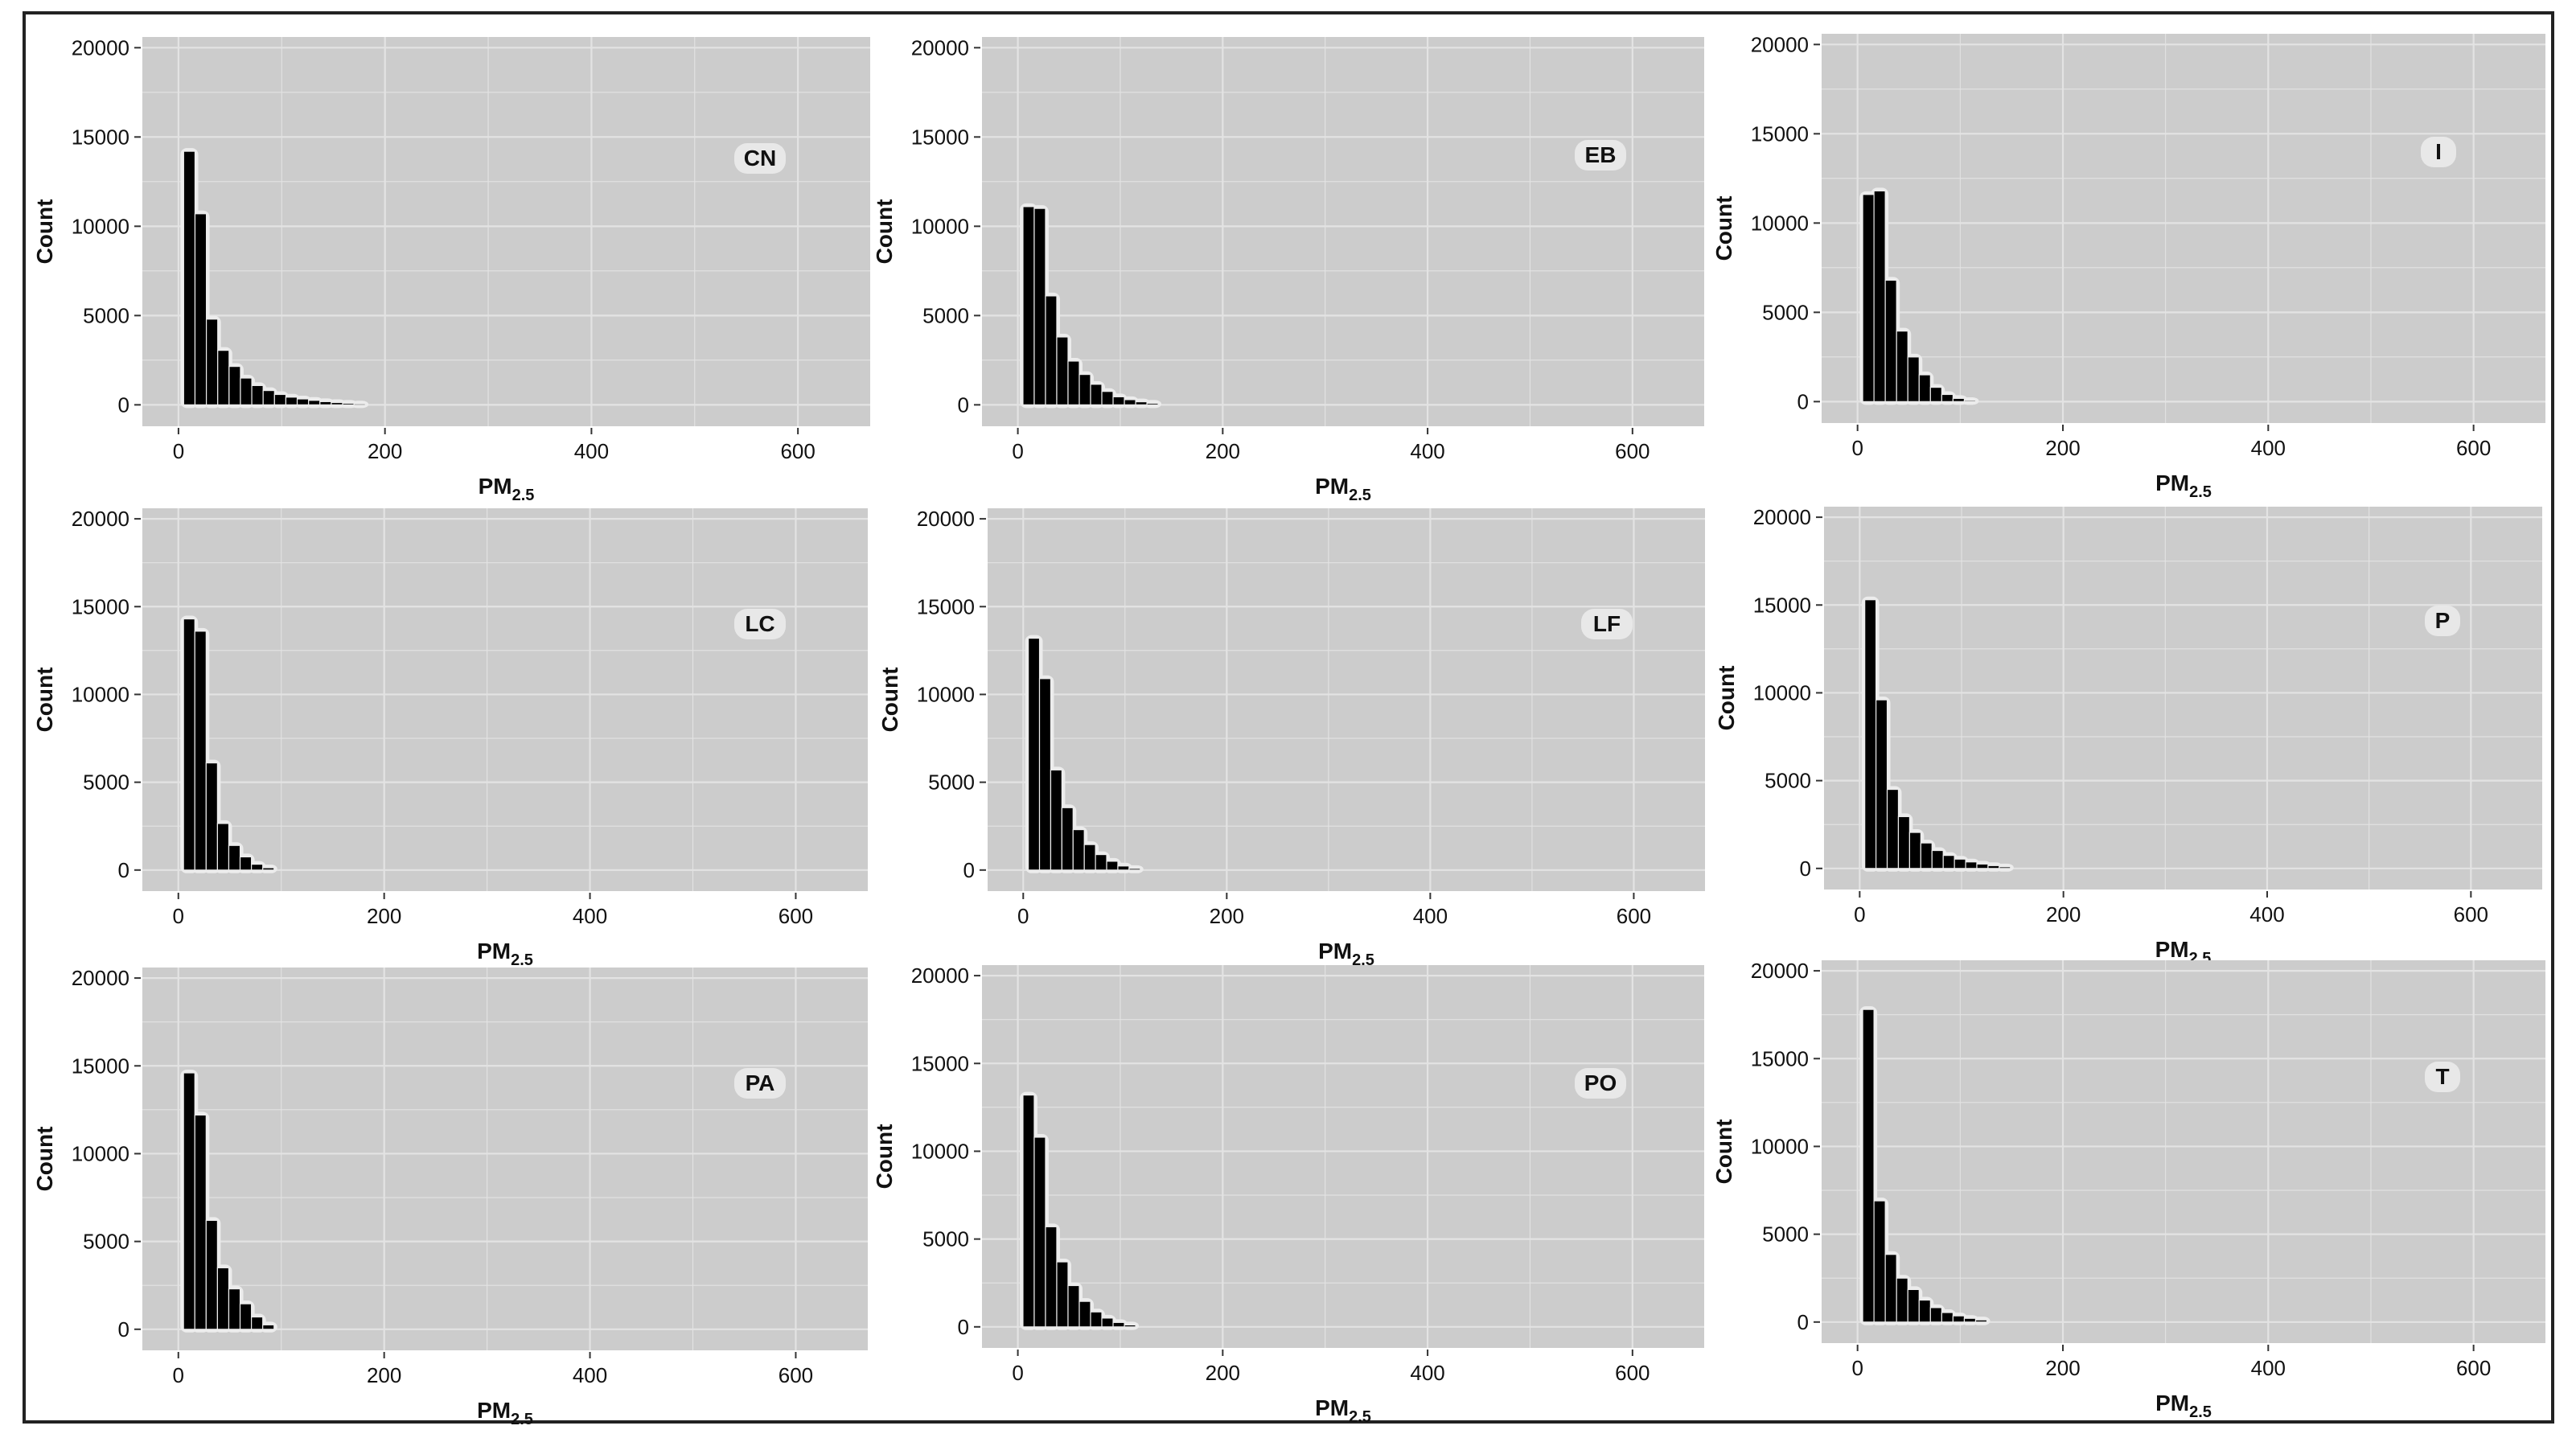 The image size is (2576, 1438). I want to click on panel-label: LC, so click(759, 623).